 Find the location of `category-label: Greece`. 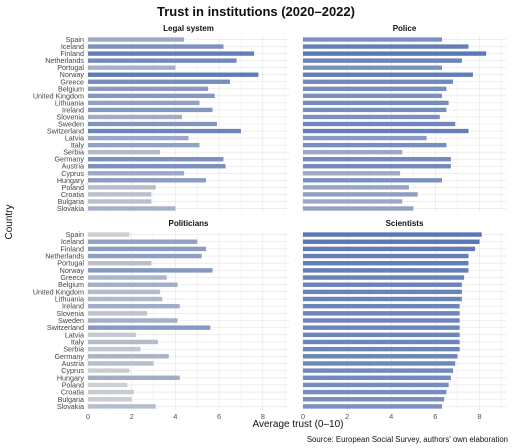

category-label: Greece is located at coordinates (72, 277).